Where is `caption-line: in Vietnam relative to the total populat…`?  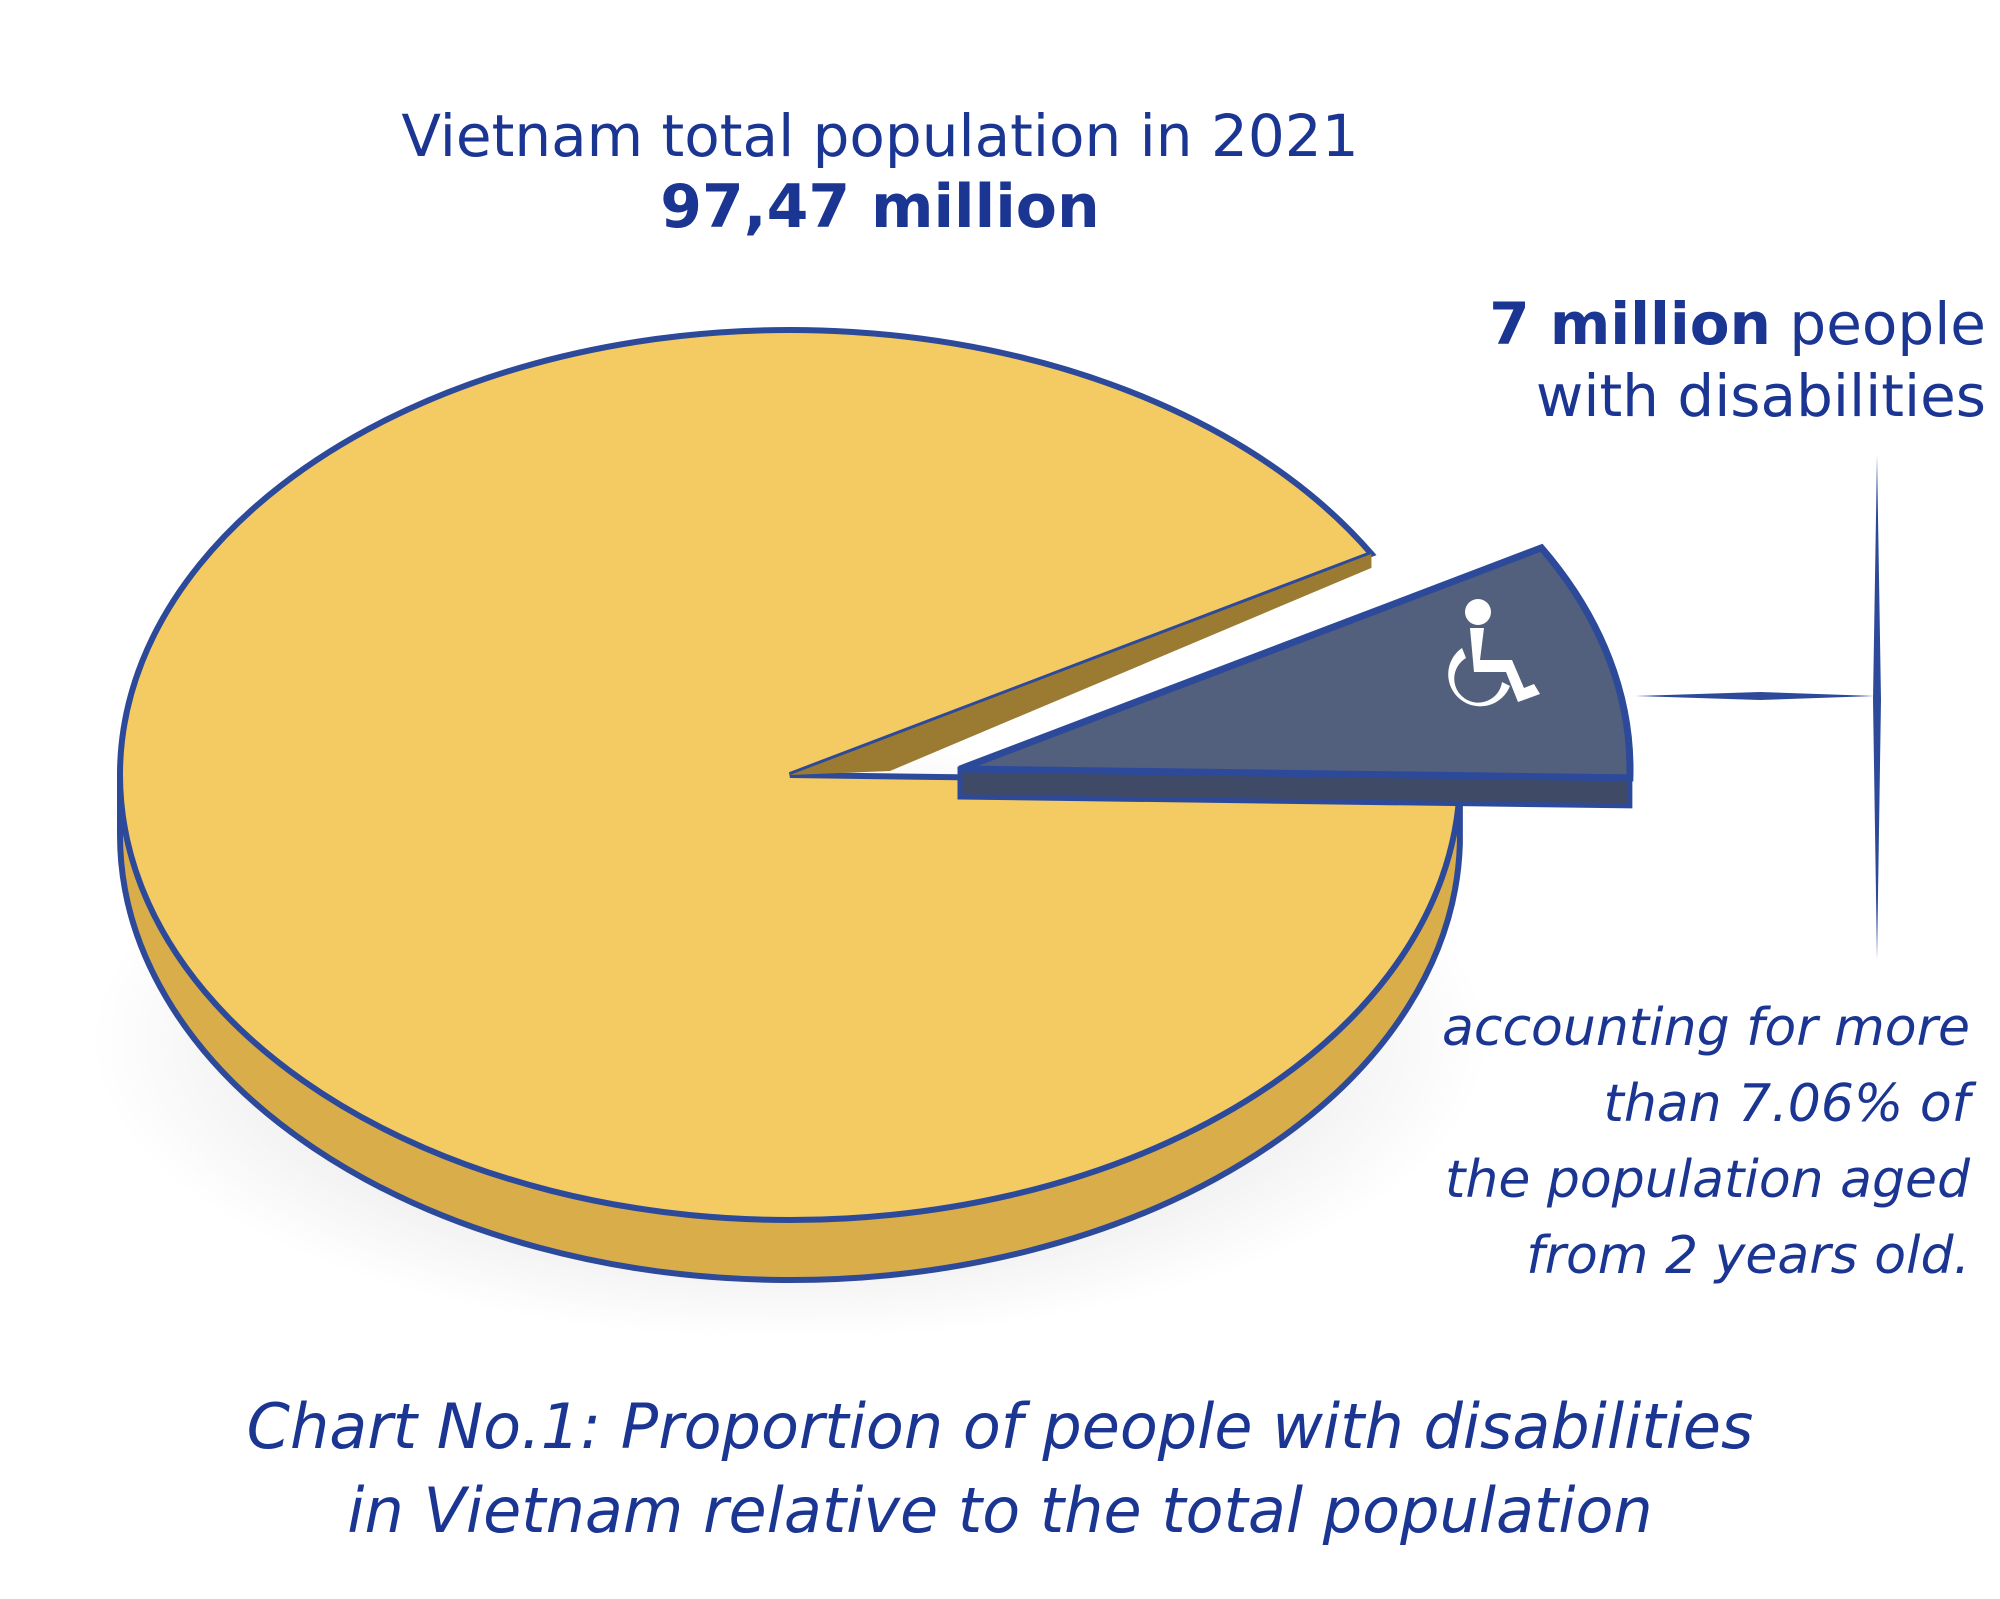 caption-line: in Vietnam relative to the total populat… is located at coordinates (1000, 1510).